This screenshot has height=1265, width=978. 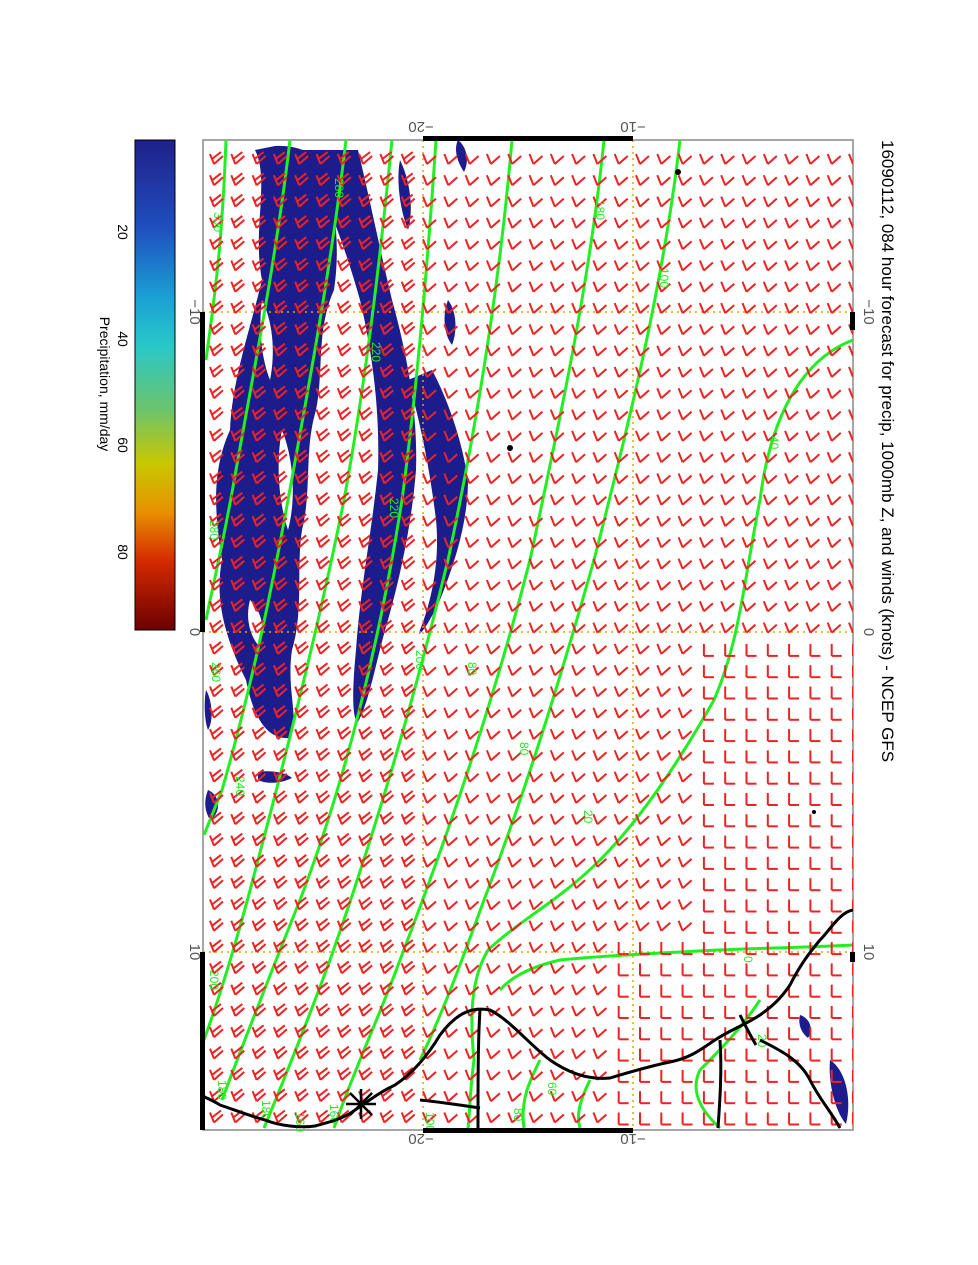 I want to click on right-tick-label: 10, so click(x=868, y=952).